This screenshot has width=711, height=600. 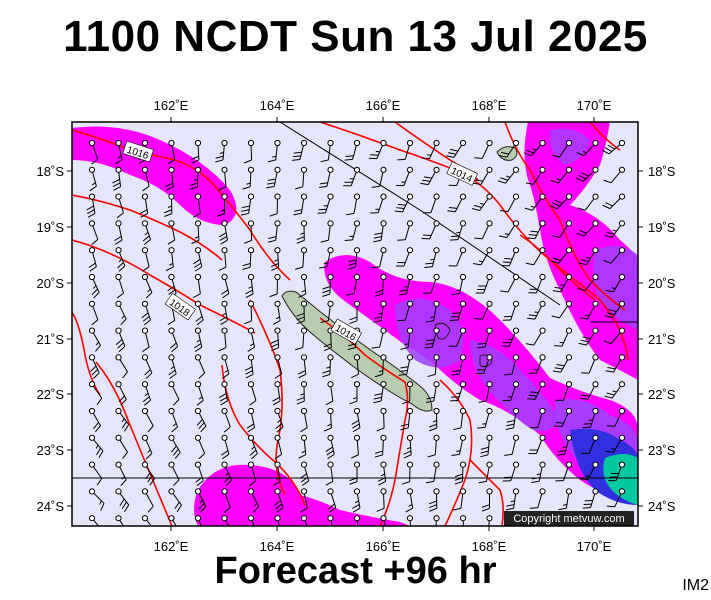 I want to click on precip-area-east, so click(x=581, y=251).